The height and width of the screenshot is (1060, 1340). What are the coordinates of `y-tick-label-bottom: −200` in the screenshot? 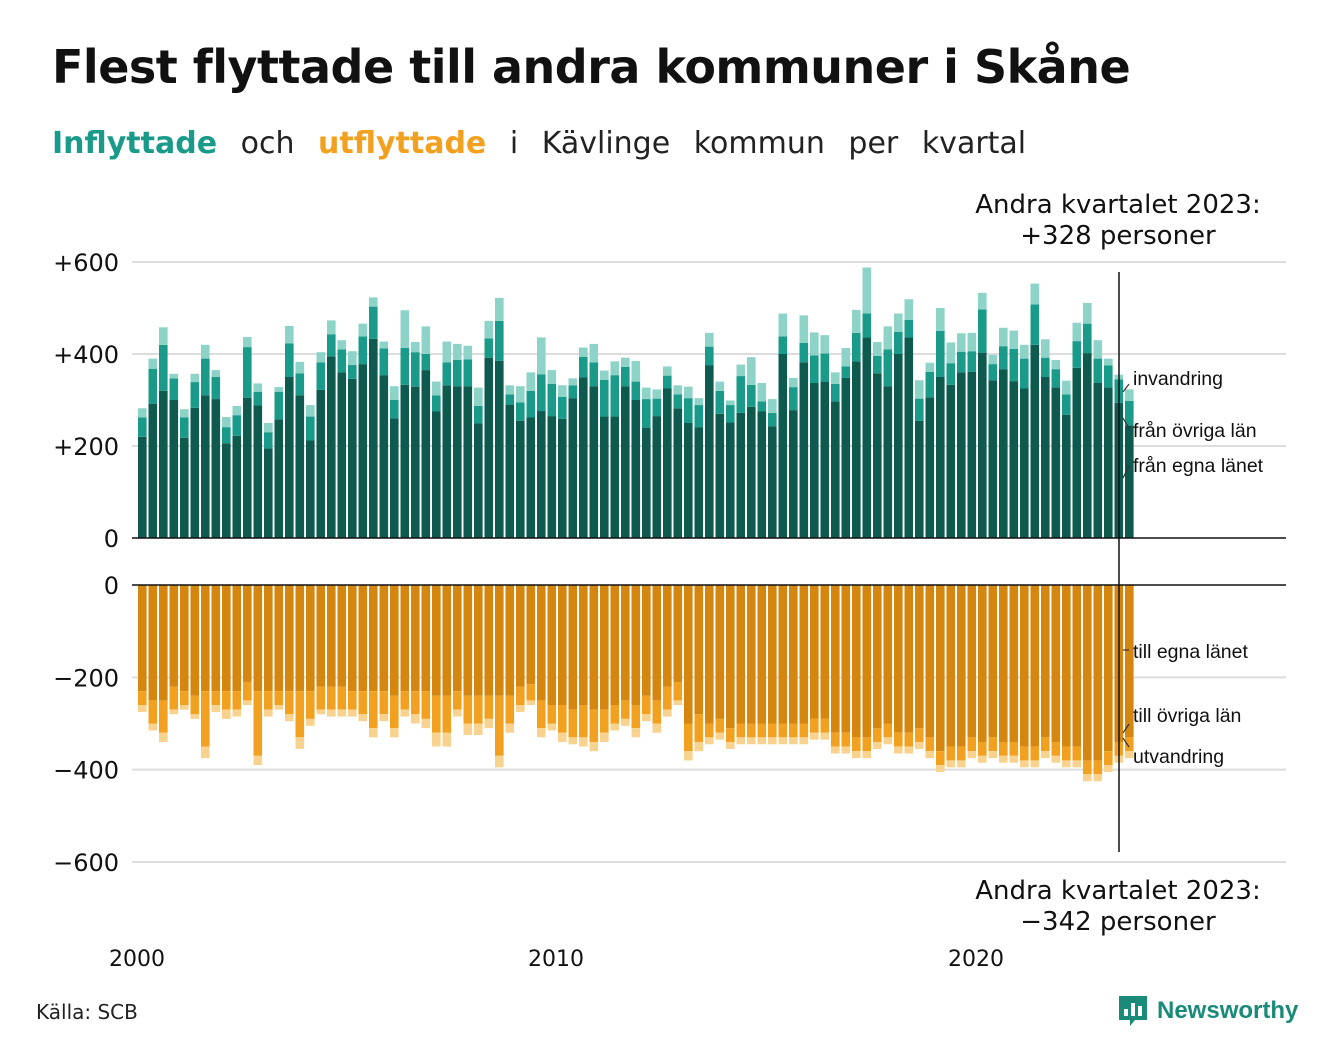 It's located at (86, 678).